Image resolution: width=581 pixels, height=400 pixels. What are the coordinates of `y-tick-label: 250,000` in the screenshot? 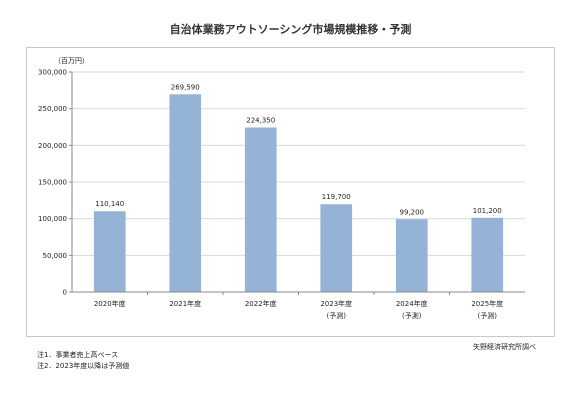 It's located at (52, 109).